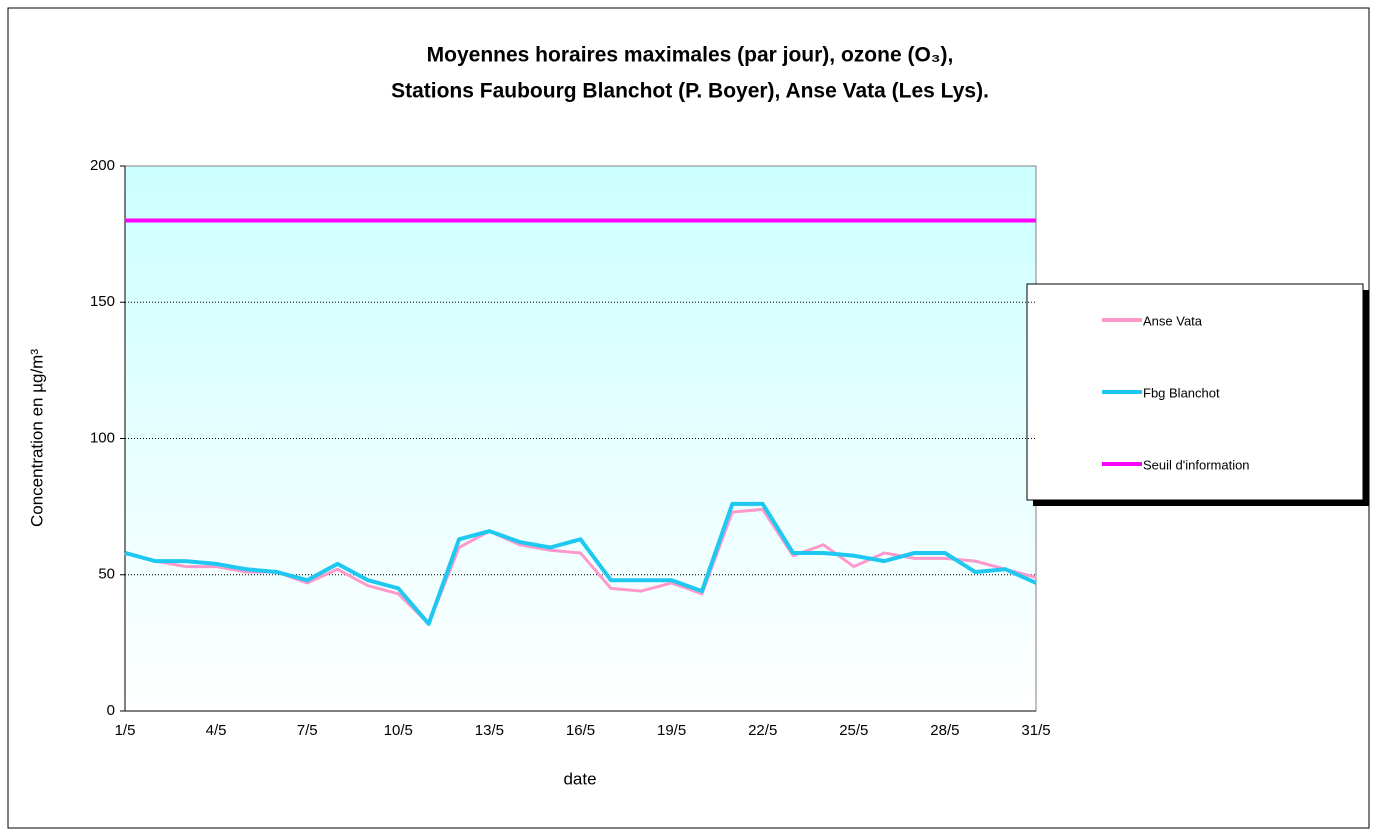 The height and width of the screenshot is (836, 1378). What do you see at coordinates (671, 730) in the screenshot?
I see `x-tick-label: 19/5` at bounding box center [671, 730].